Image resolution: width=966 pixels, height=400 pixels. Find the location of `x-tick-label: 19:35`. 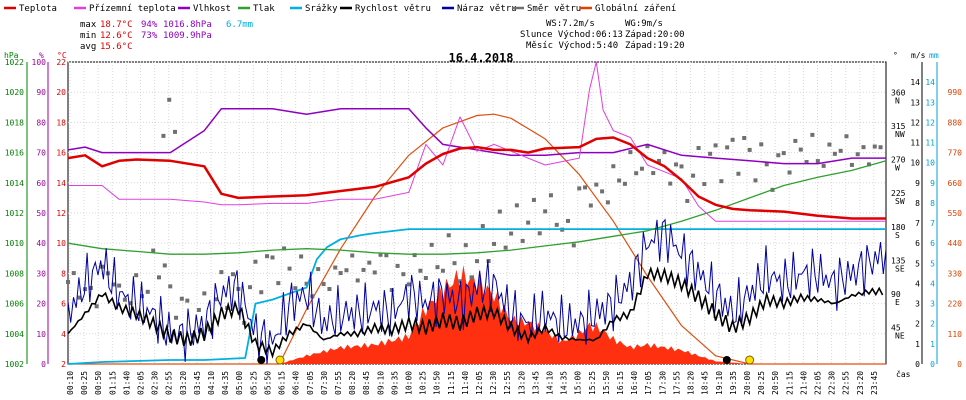

x-tick-label: 19:35 is located at coordinates (733, 383).